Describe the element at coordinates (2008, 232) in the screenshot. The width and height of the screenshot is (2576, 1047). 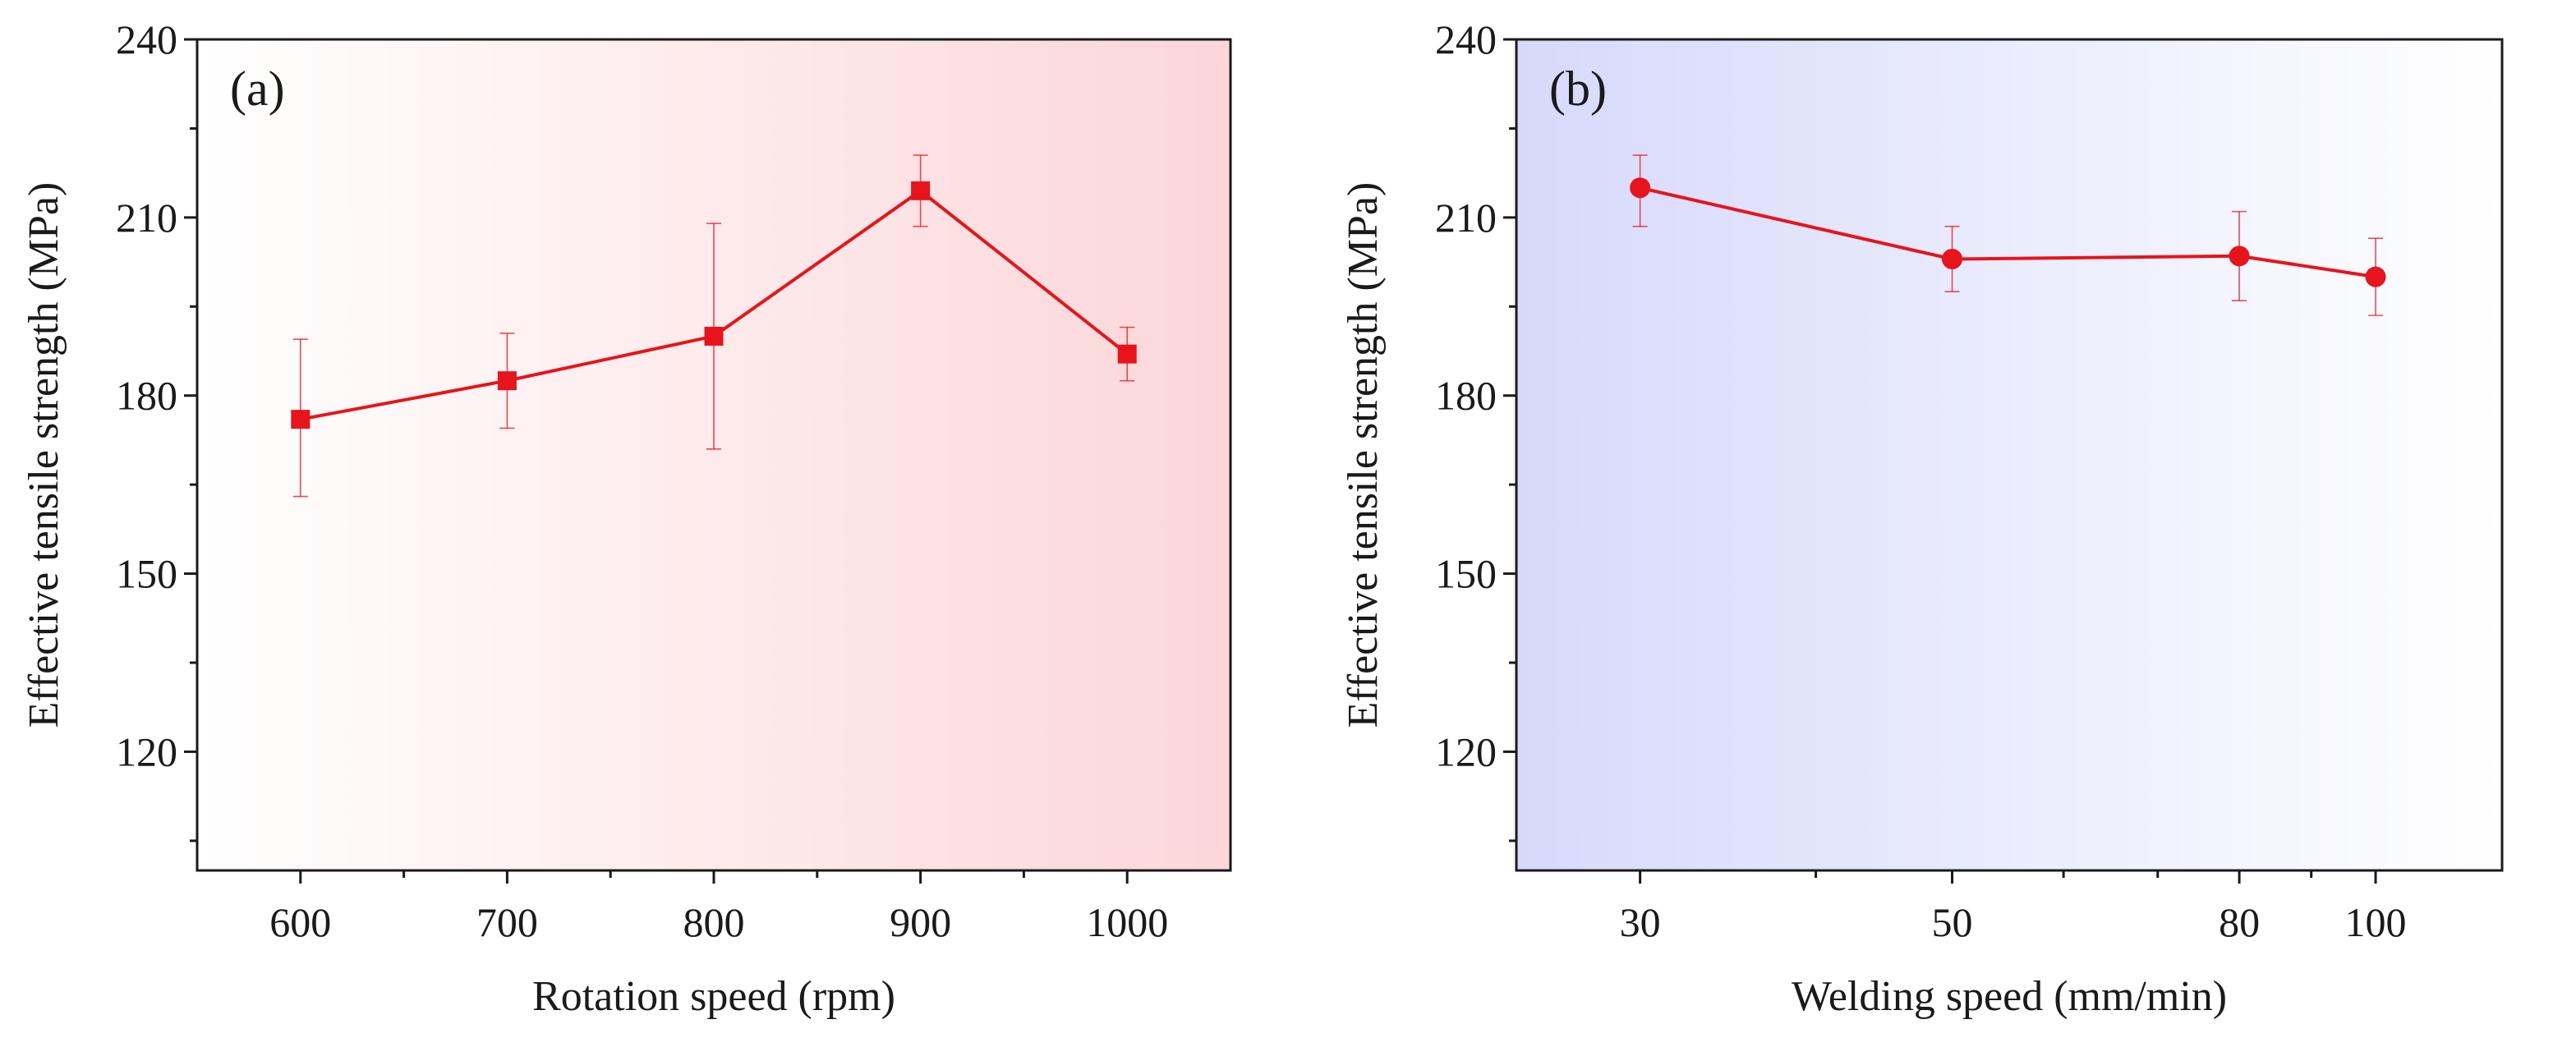
I see `series-line` at that location.